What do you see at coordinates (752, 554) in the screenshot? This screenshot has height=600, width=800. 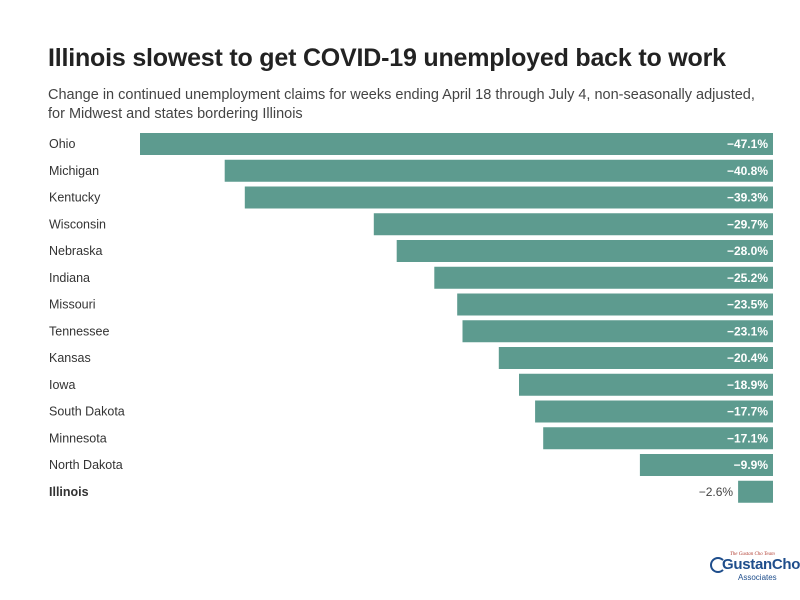 I see `logo-tagline: The Gustan Cho Team` at bounding box center [752, 554].